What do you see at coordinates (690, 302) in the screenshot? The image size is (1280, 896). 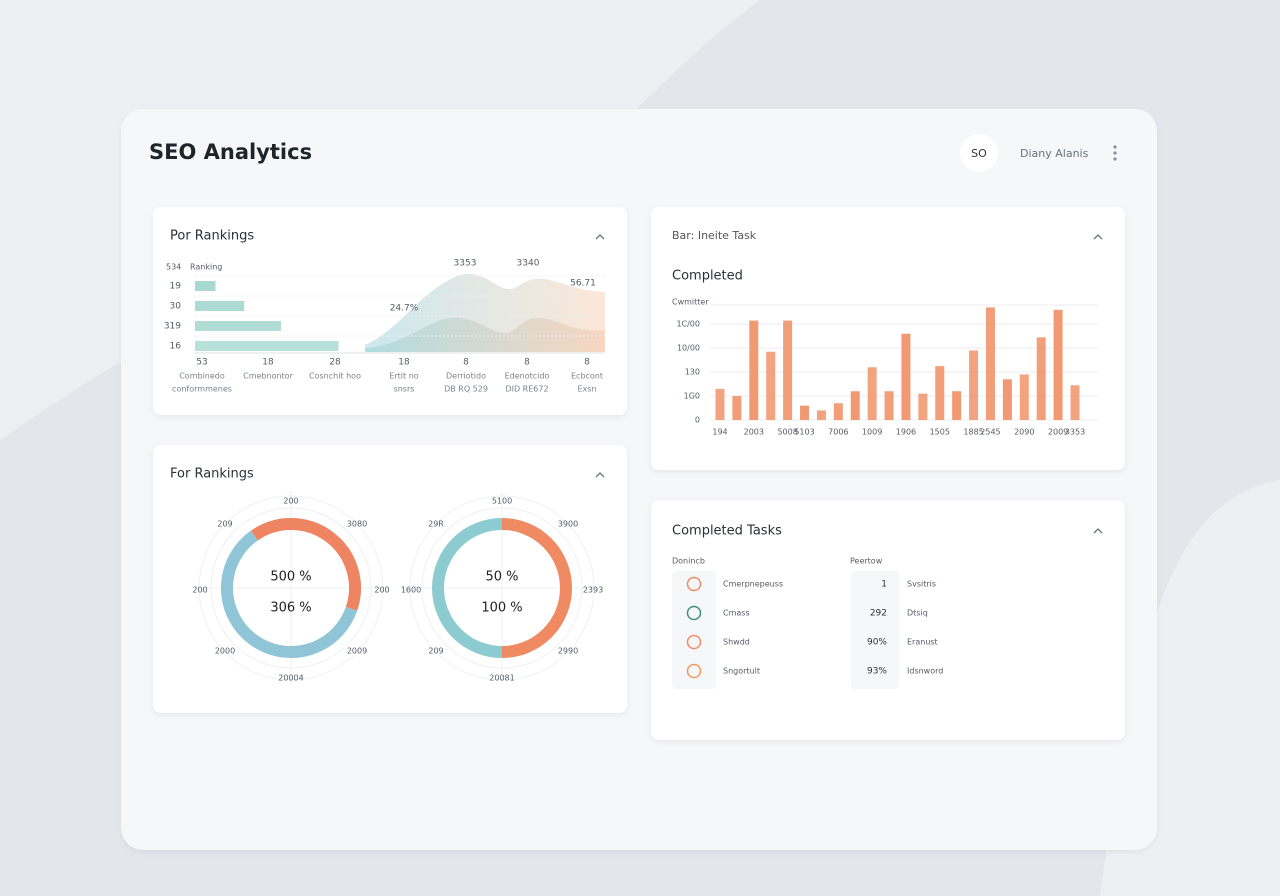 I see `y-axis-label: Cwmitter` at bounding box center [690, 302].